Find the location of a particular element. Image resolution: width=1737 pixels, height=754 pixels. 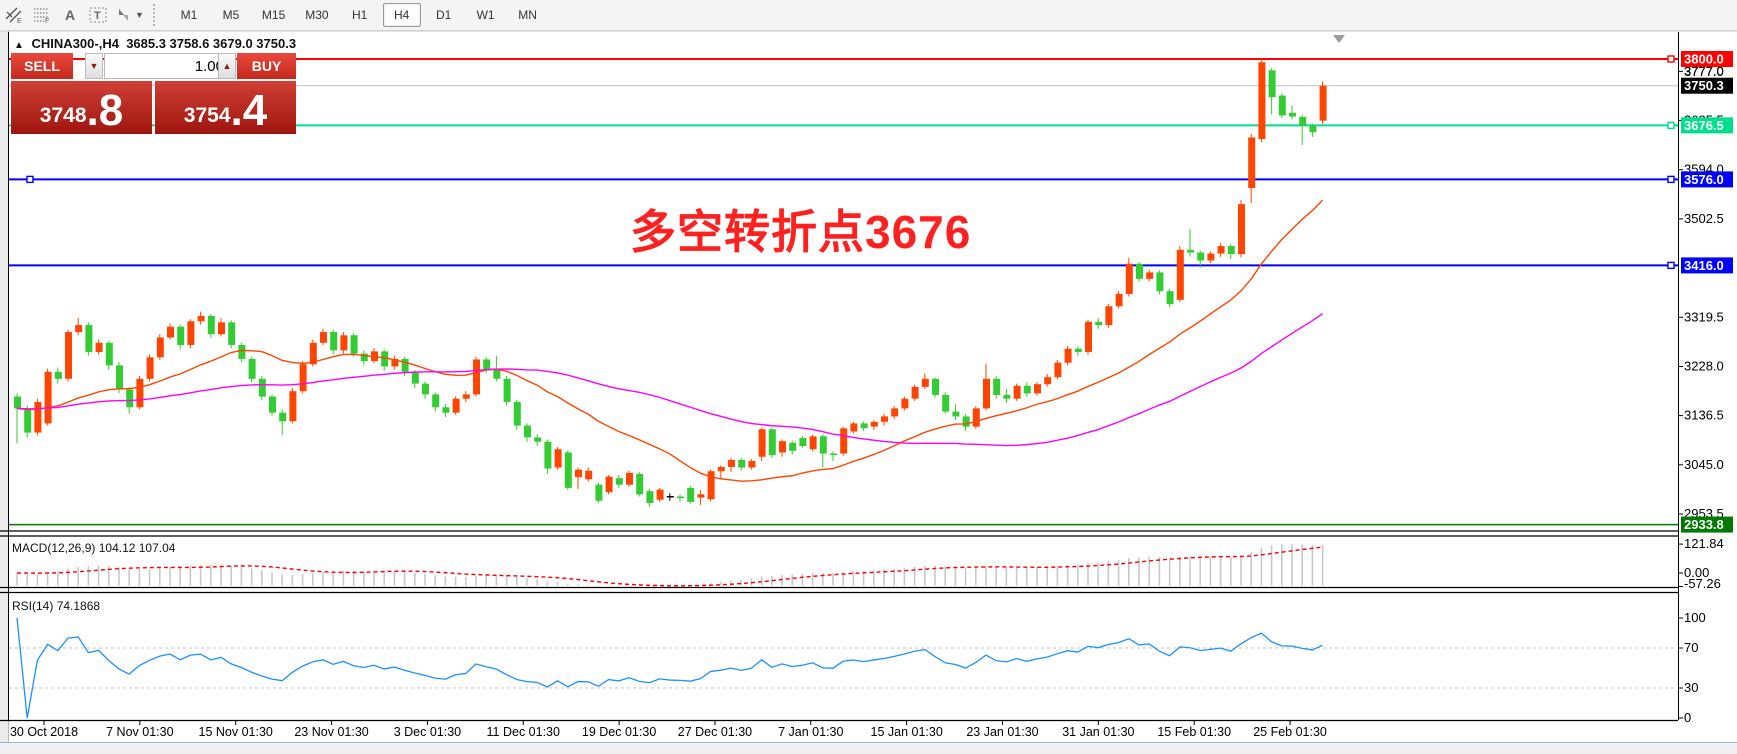

toolbar-separator is located at coordinates (157, 15).